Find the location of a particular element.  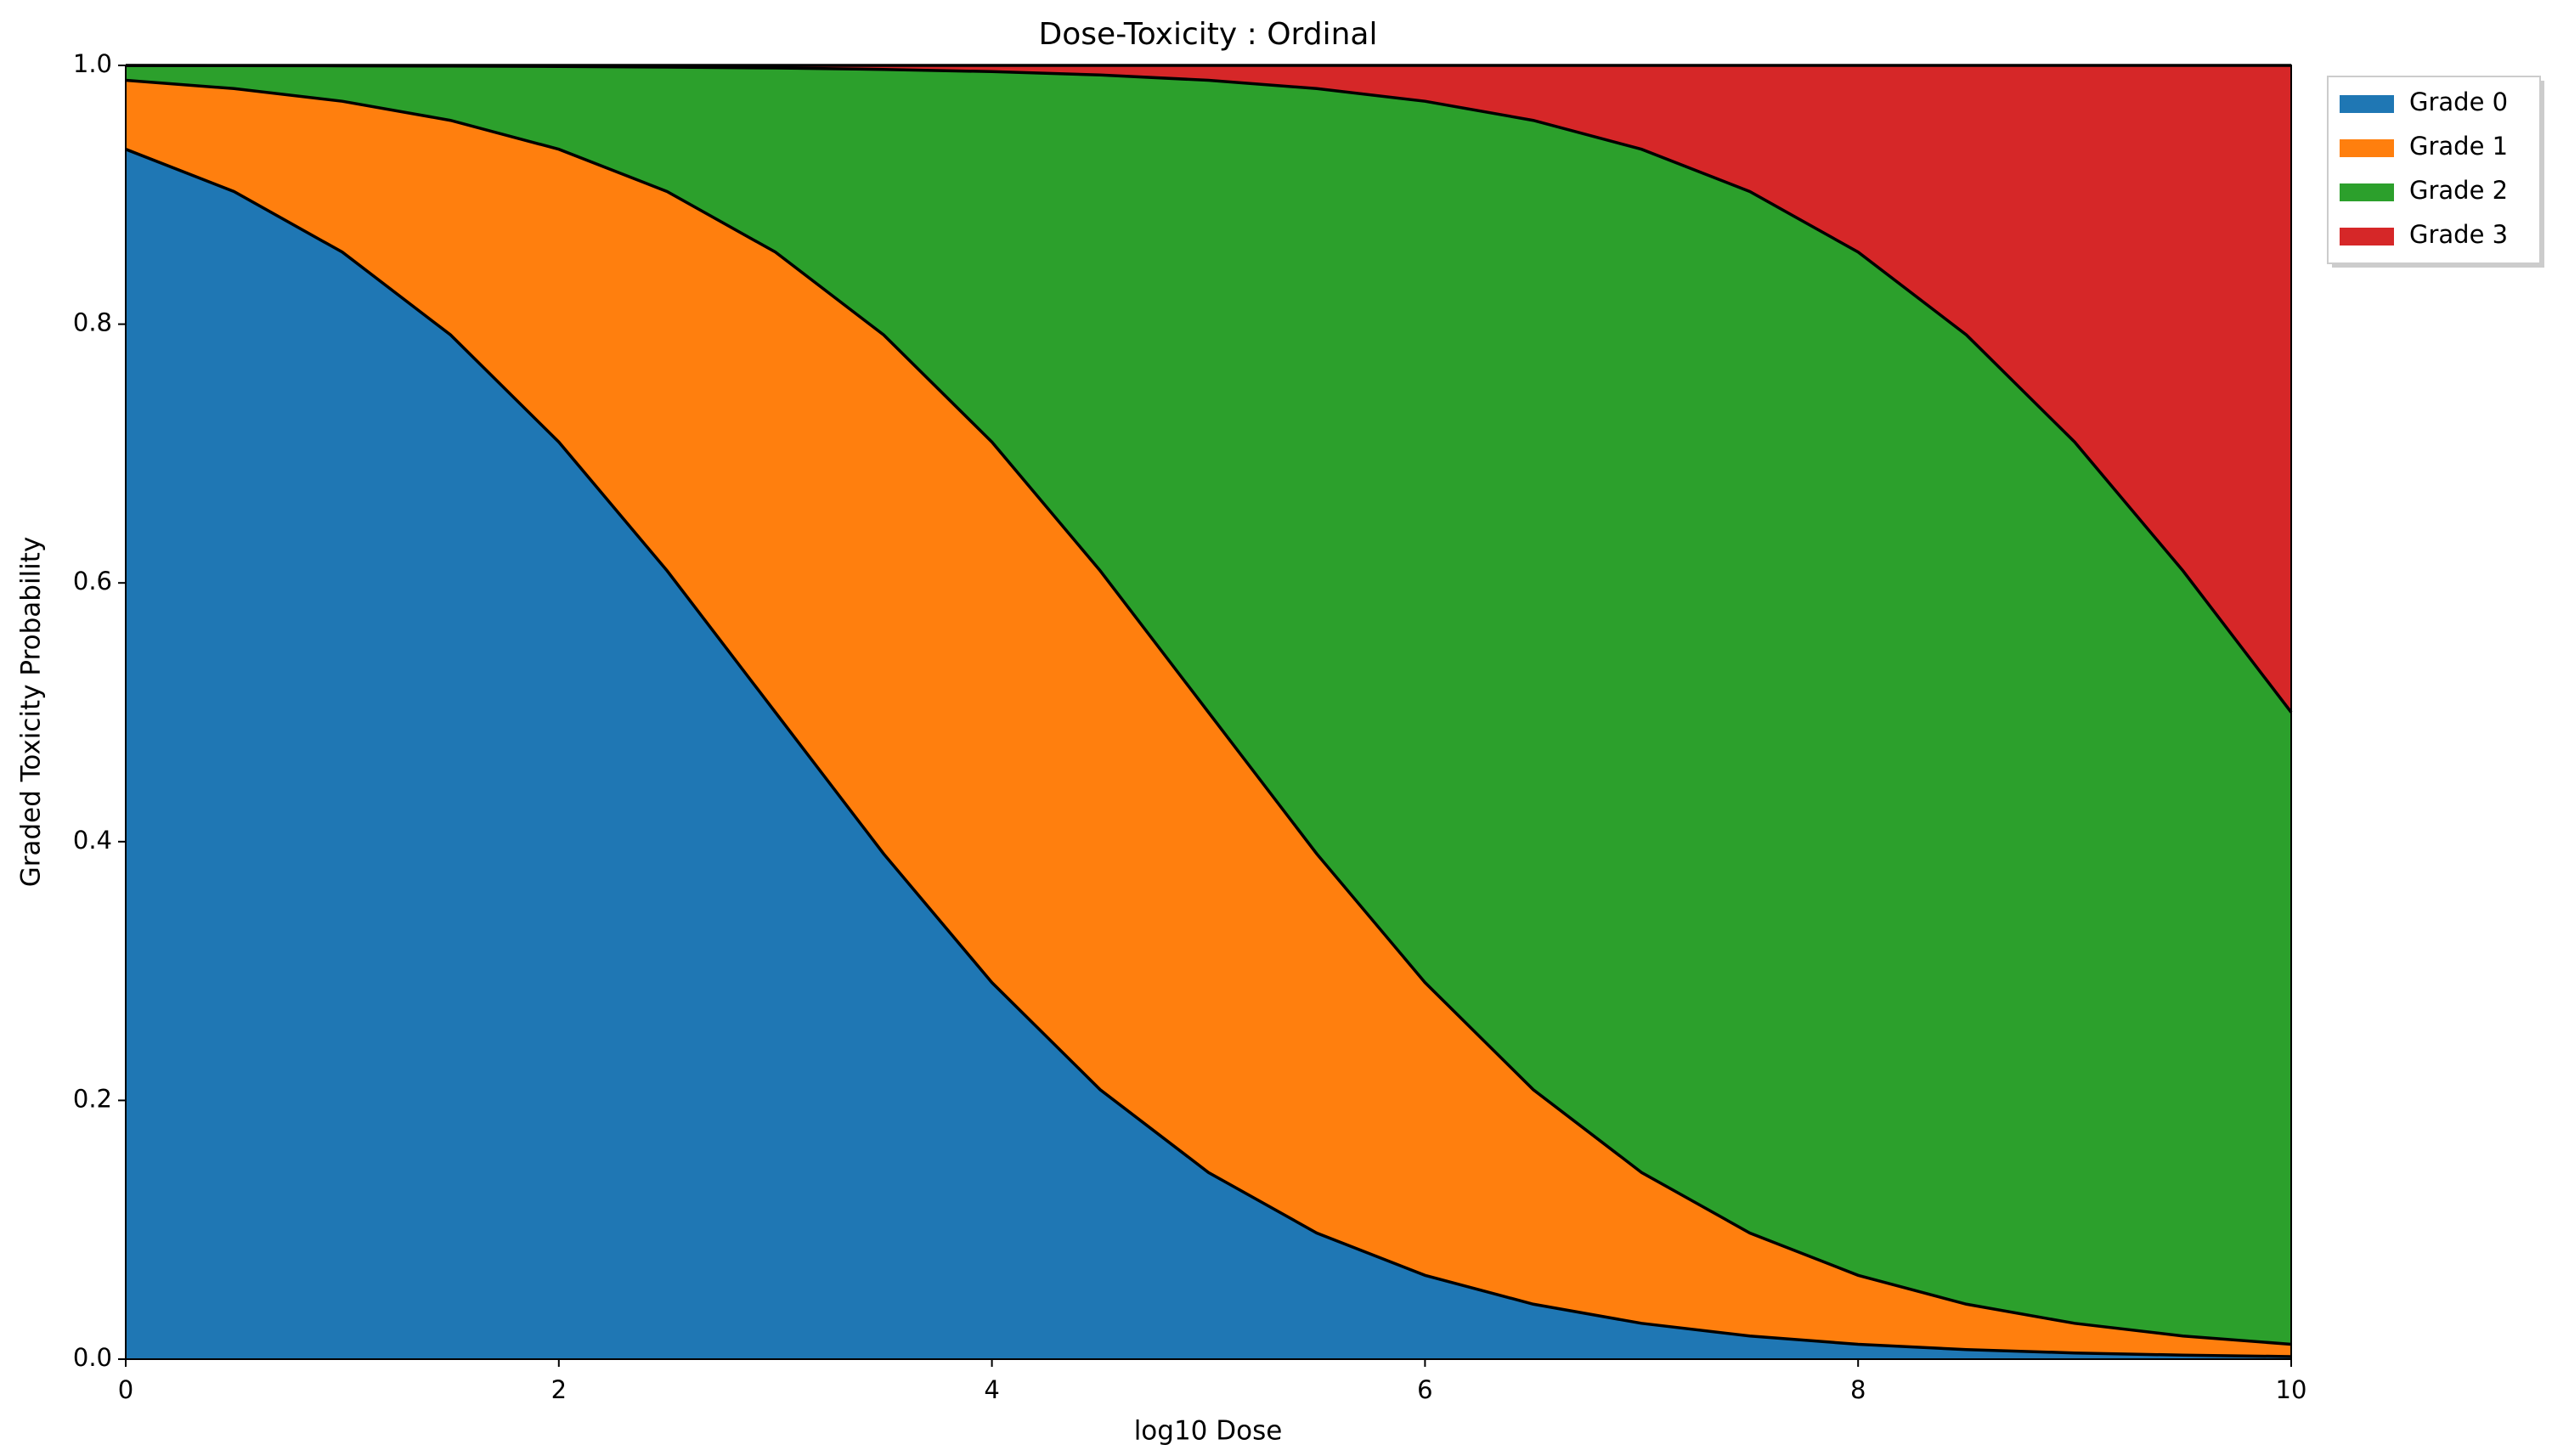

y-tick-label: 0.0 is located at coordinates (92, 1357).